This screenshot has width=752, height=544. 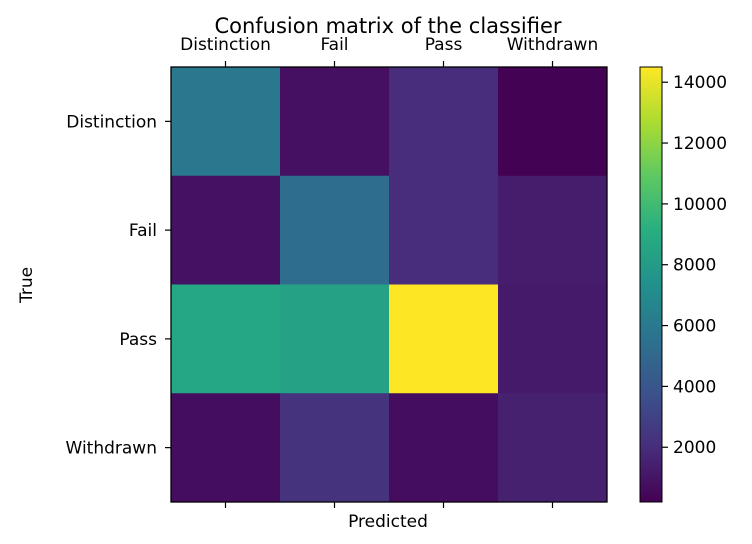 What do you see at coordinates (388, 522) in the screenshot?
I see `x-axis-label: Predicted` at bounding box center [388, 522].